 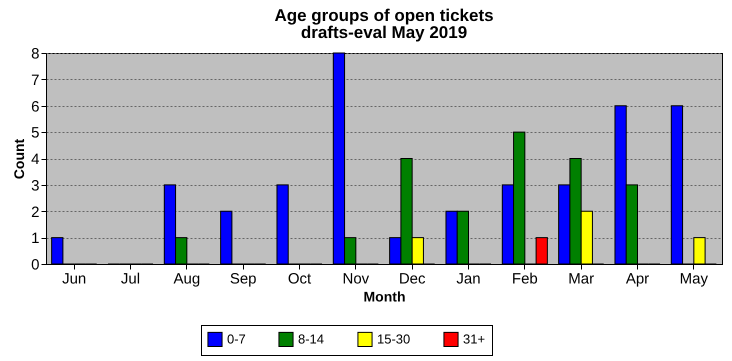 I want to click on x-tick-label: Mar, so click(x=581, y=279).